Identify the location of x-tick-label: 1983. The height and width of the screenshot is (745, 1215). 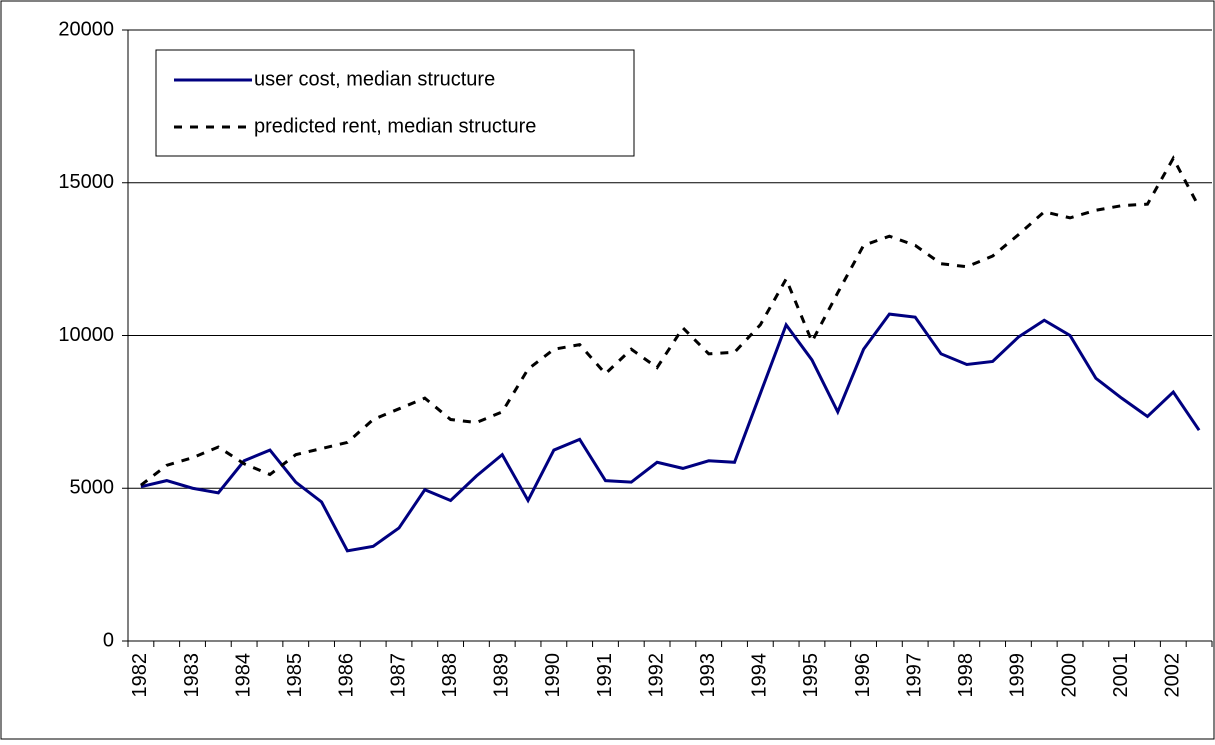
(192, 675).